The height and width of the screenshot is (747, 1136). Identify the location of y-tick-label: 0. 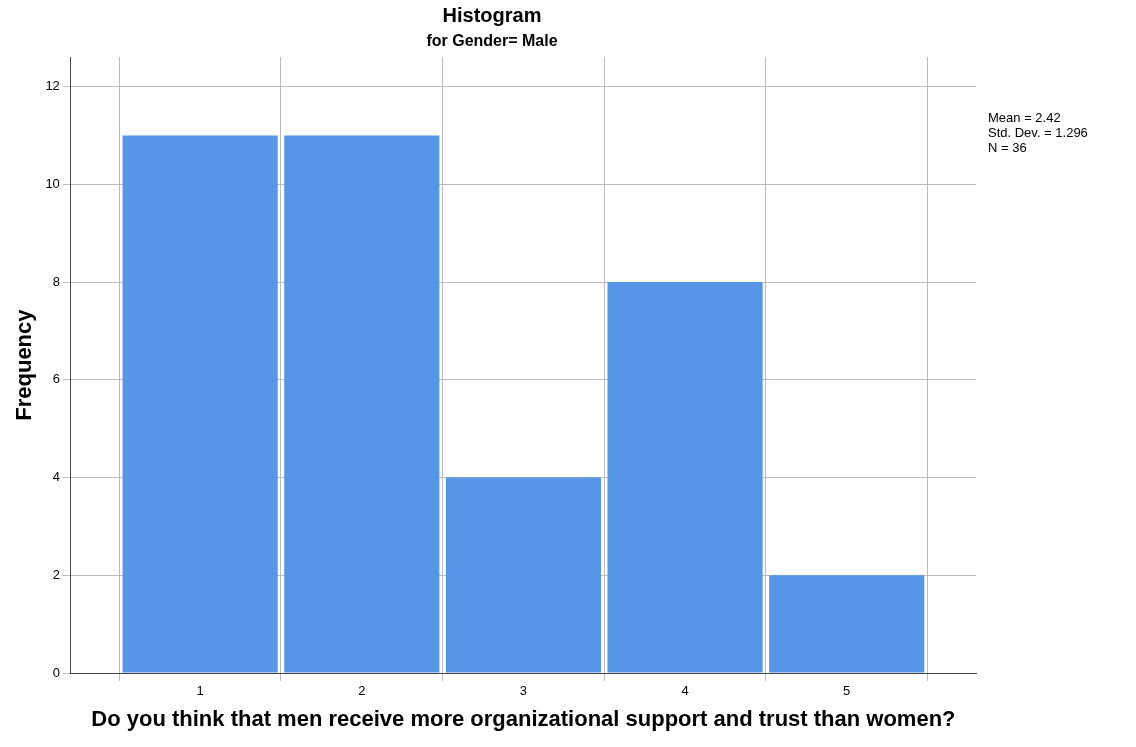
(56, 672).